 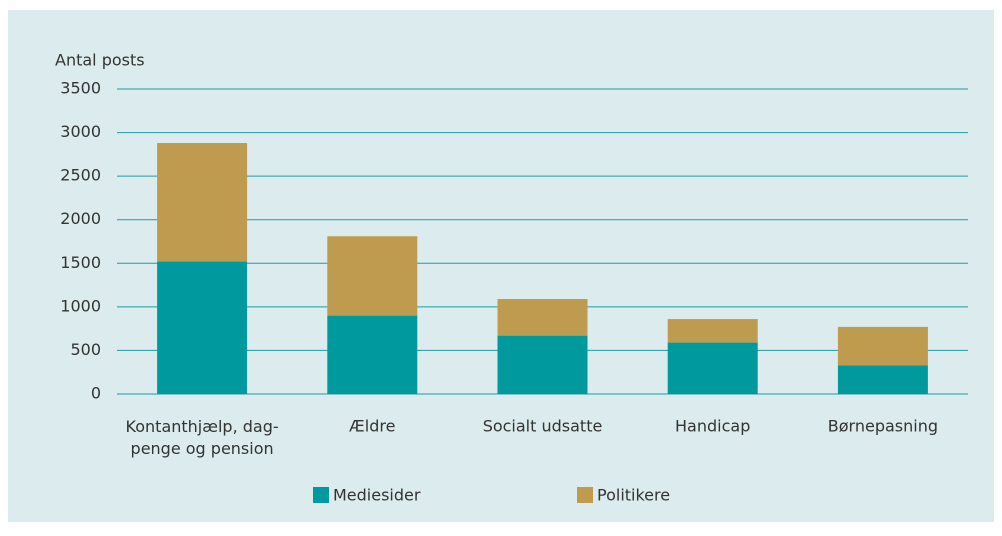 I want to click on y-tick-label: 2000, so click(x=80, y=218).